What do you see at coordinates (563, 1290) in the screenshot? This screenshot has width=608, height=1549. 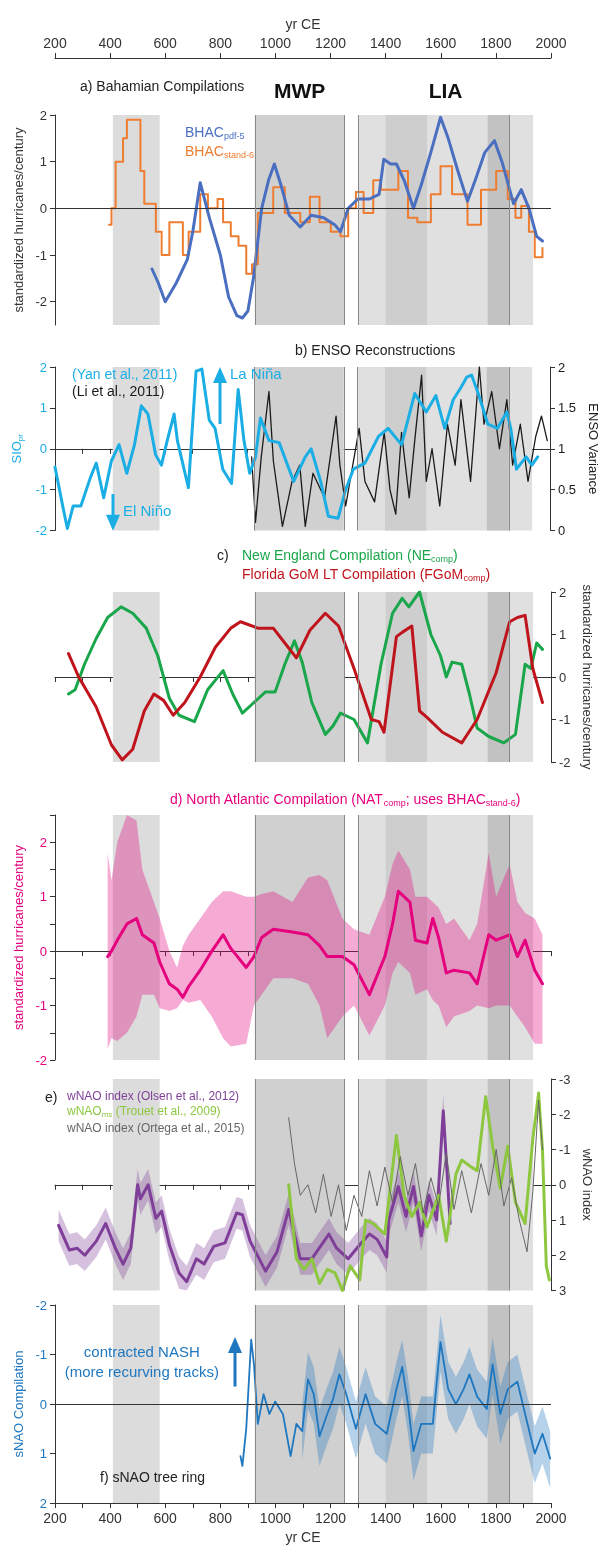 I see `y2-tick-label: 3` at bounding box center [563, 1290].